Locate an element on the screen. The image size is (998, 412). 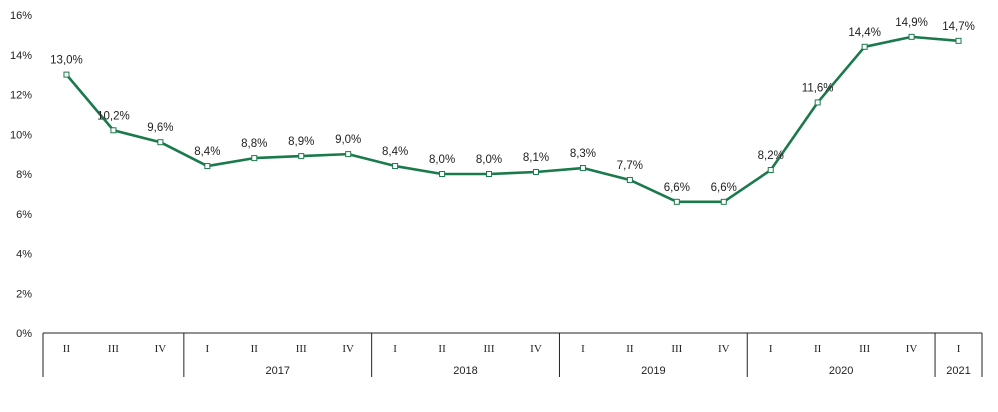
year-label: 2018 is located at coordinates (465, 371).